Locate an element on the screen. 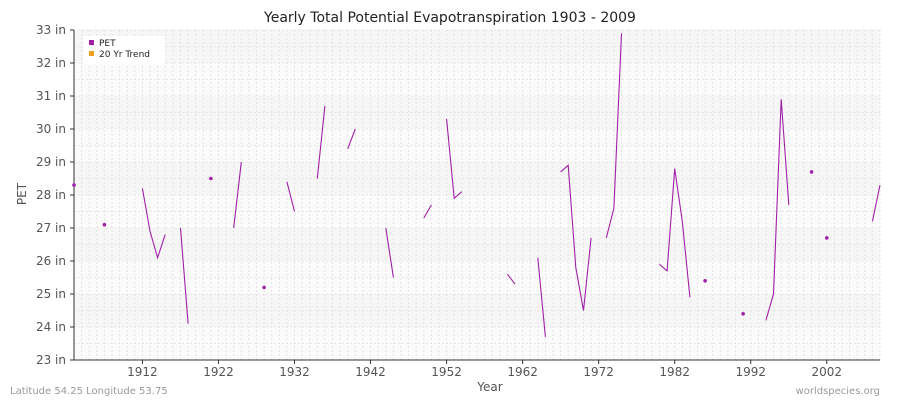 Image resolution: width=900 pixels, height=400 pixels. x-tick-label: 1922 is located at coordinates (218, 372).